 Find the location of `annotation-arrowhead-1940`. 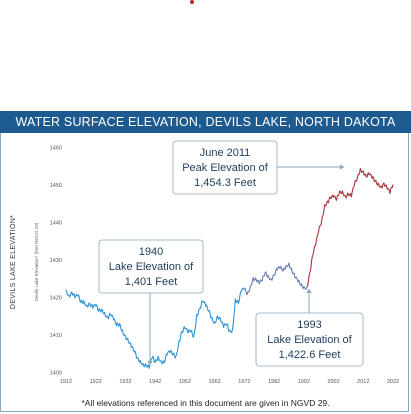

annotation-arrowhead-1940 is located at coordinates (150, 363).